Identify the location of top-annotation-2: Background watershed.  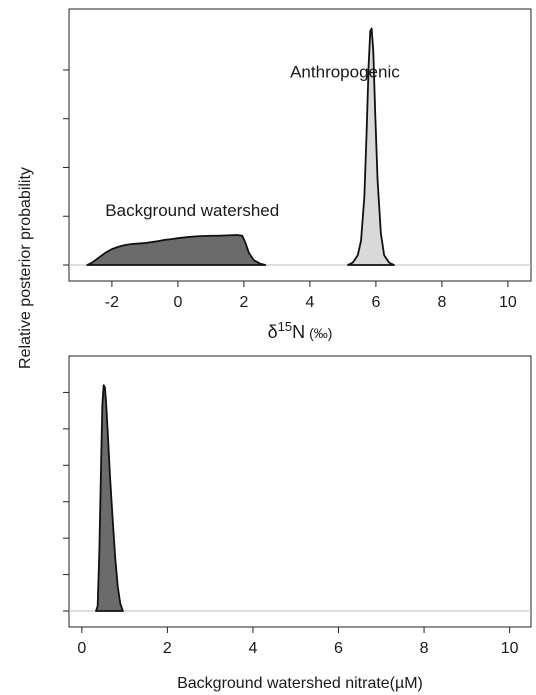
(192, 210).